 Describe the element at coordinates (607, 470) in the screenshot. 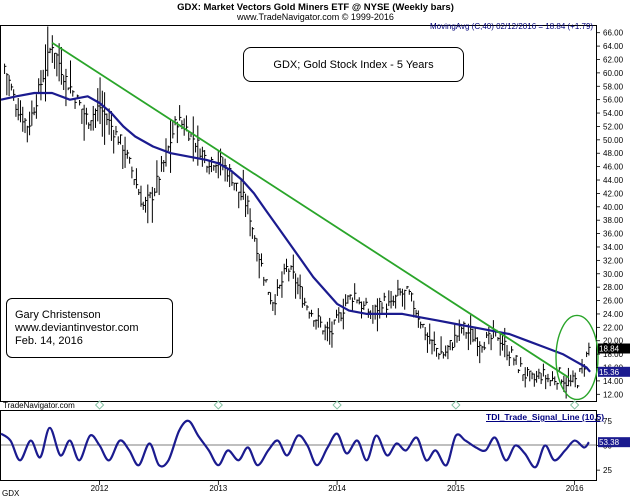

I see `osc-y-tick-label: 25` at that location.